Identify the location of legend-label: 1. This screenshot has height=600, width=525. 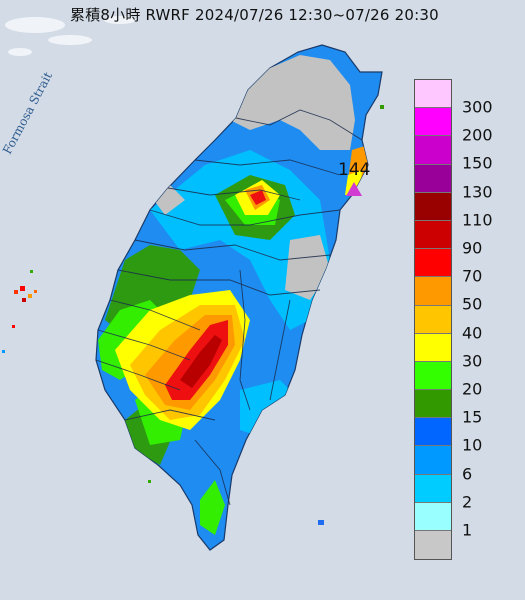
(467, 530).